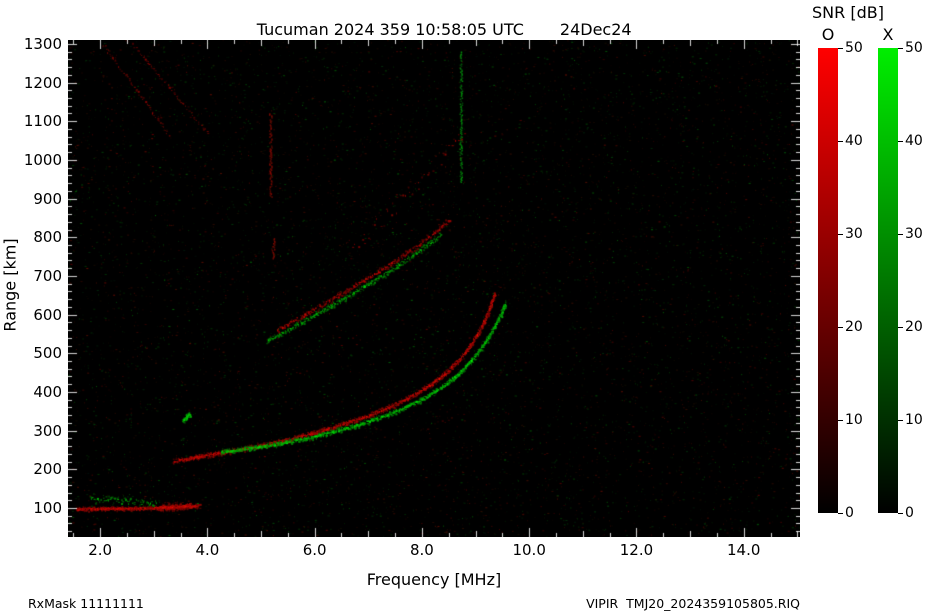 The height and width of the screenshot is (614, 932). Describe the element at coordinates (914, 48) in the screenshot. I see `x-colorbar-tick-label: 50` at that location.